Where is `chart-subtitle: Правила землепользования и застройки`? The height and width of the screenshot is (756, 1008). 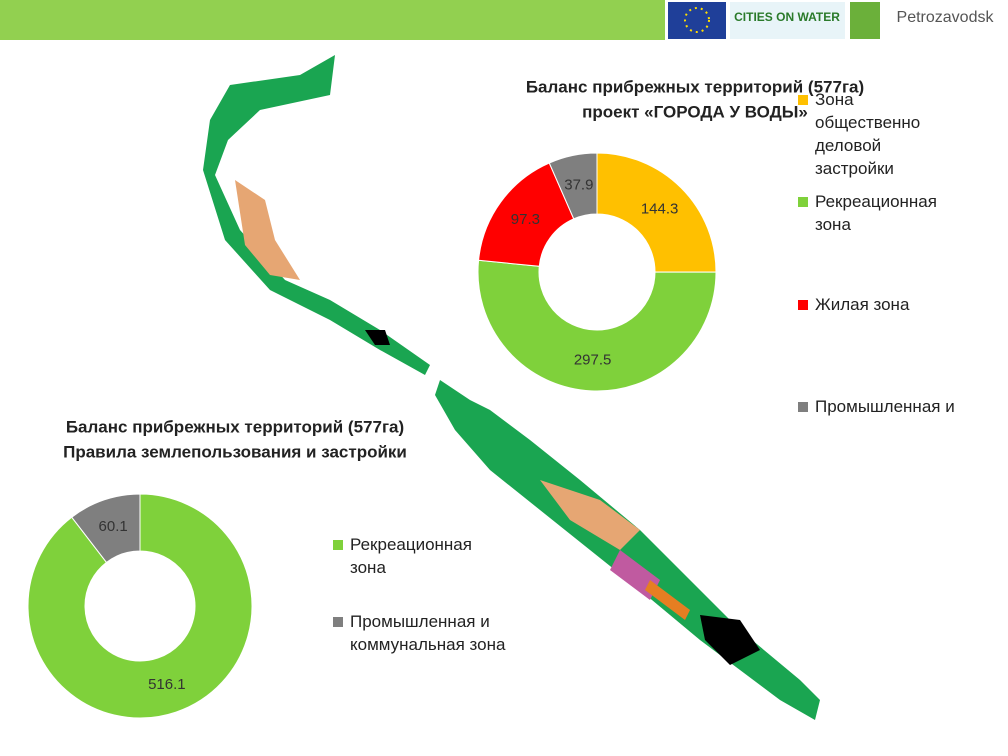 chart-subtitle: Правила землепользования и застройки is located at coordinates (235, 451).